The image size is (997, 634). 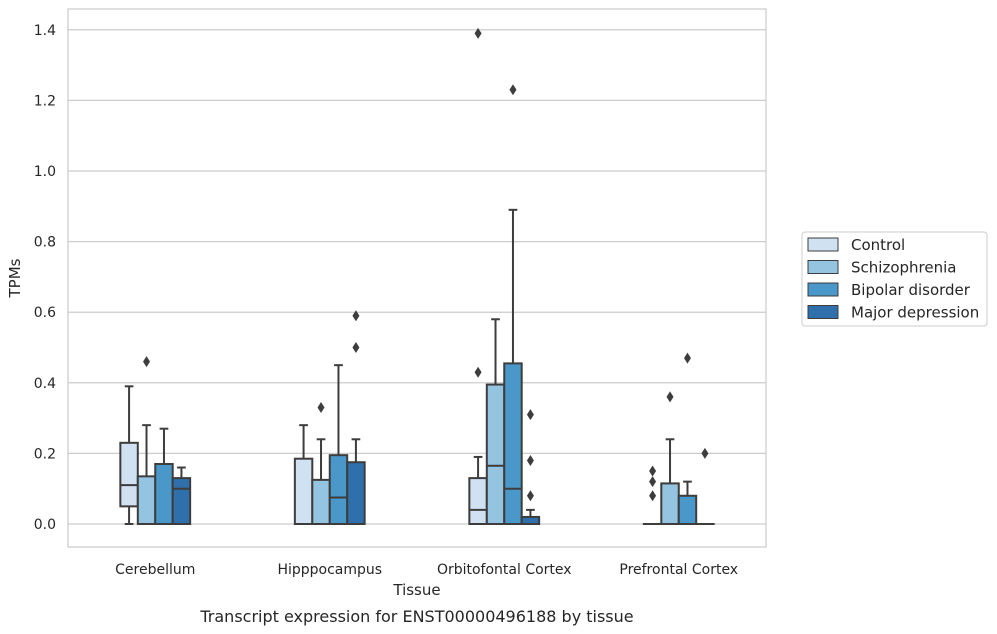 What do you see at coordinates (45, 525) in the screenshot?
I see `y-tick-label: 0.0` at bounding box center [45, 525].